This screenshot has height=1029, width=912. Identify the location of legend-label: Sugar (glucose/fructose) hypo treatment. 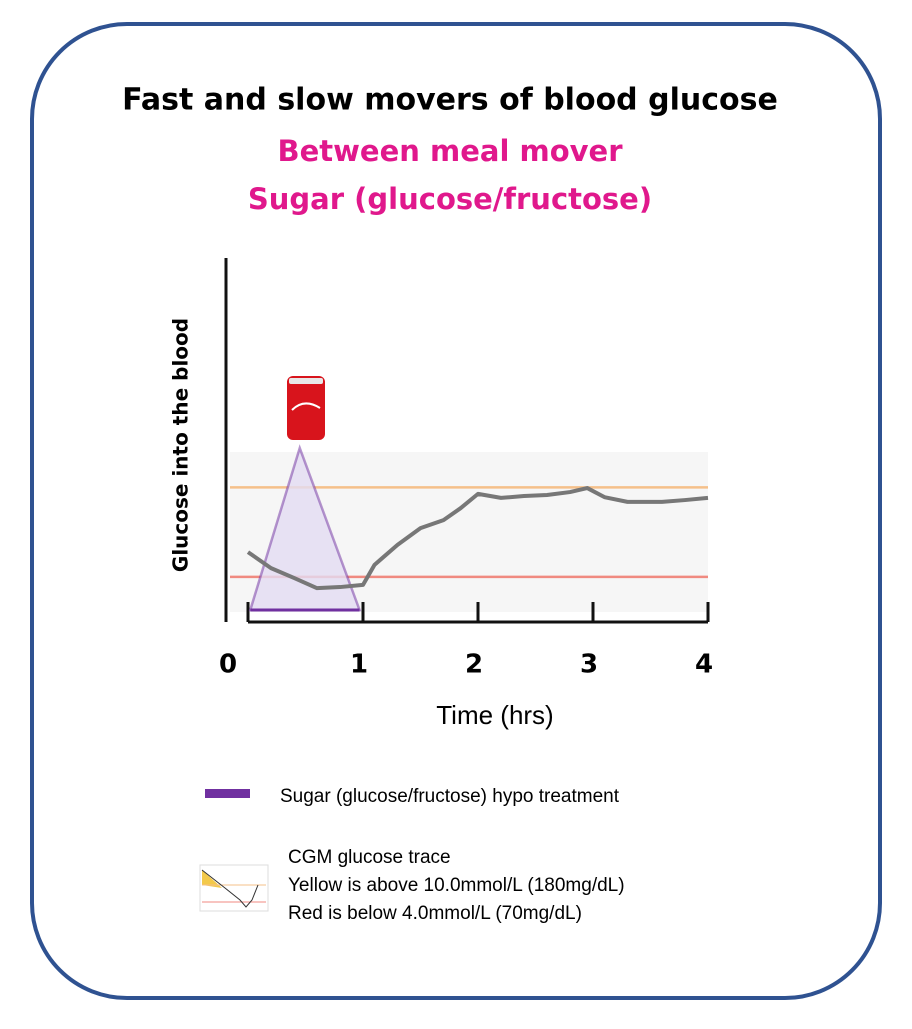
(450, 796).